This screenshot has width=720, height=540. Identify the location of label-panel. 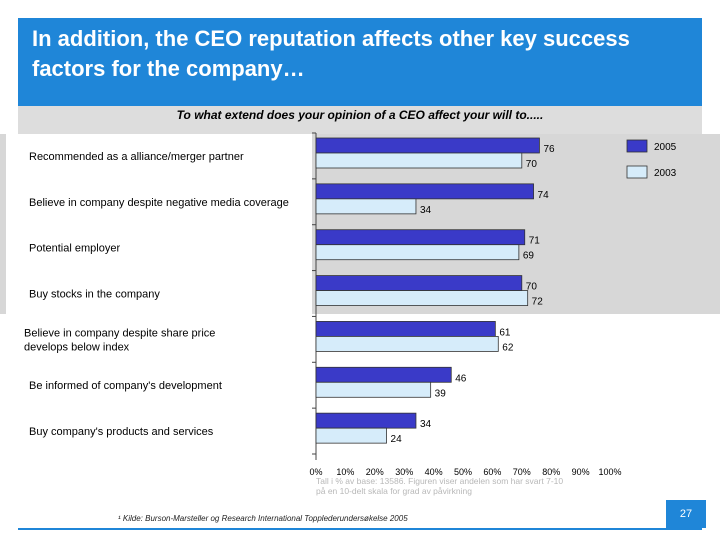
(159, 224).